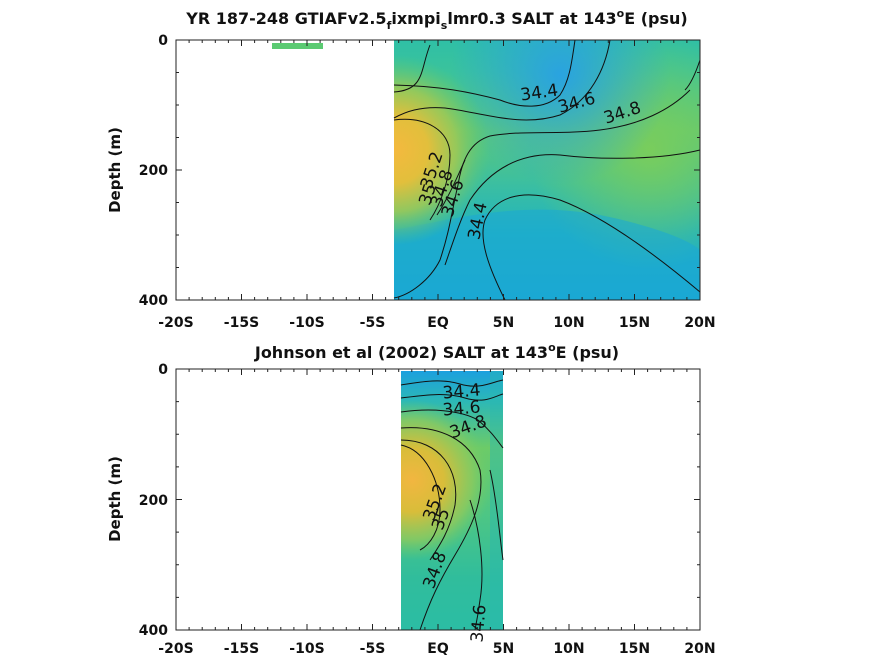  What do you see at coordinates (436, 351) in the screenshot?
I see `bottom-panel-title: Johnson et al (2002) SALT at 143oE (psu)` at bounding box center [436, 351].